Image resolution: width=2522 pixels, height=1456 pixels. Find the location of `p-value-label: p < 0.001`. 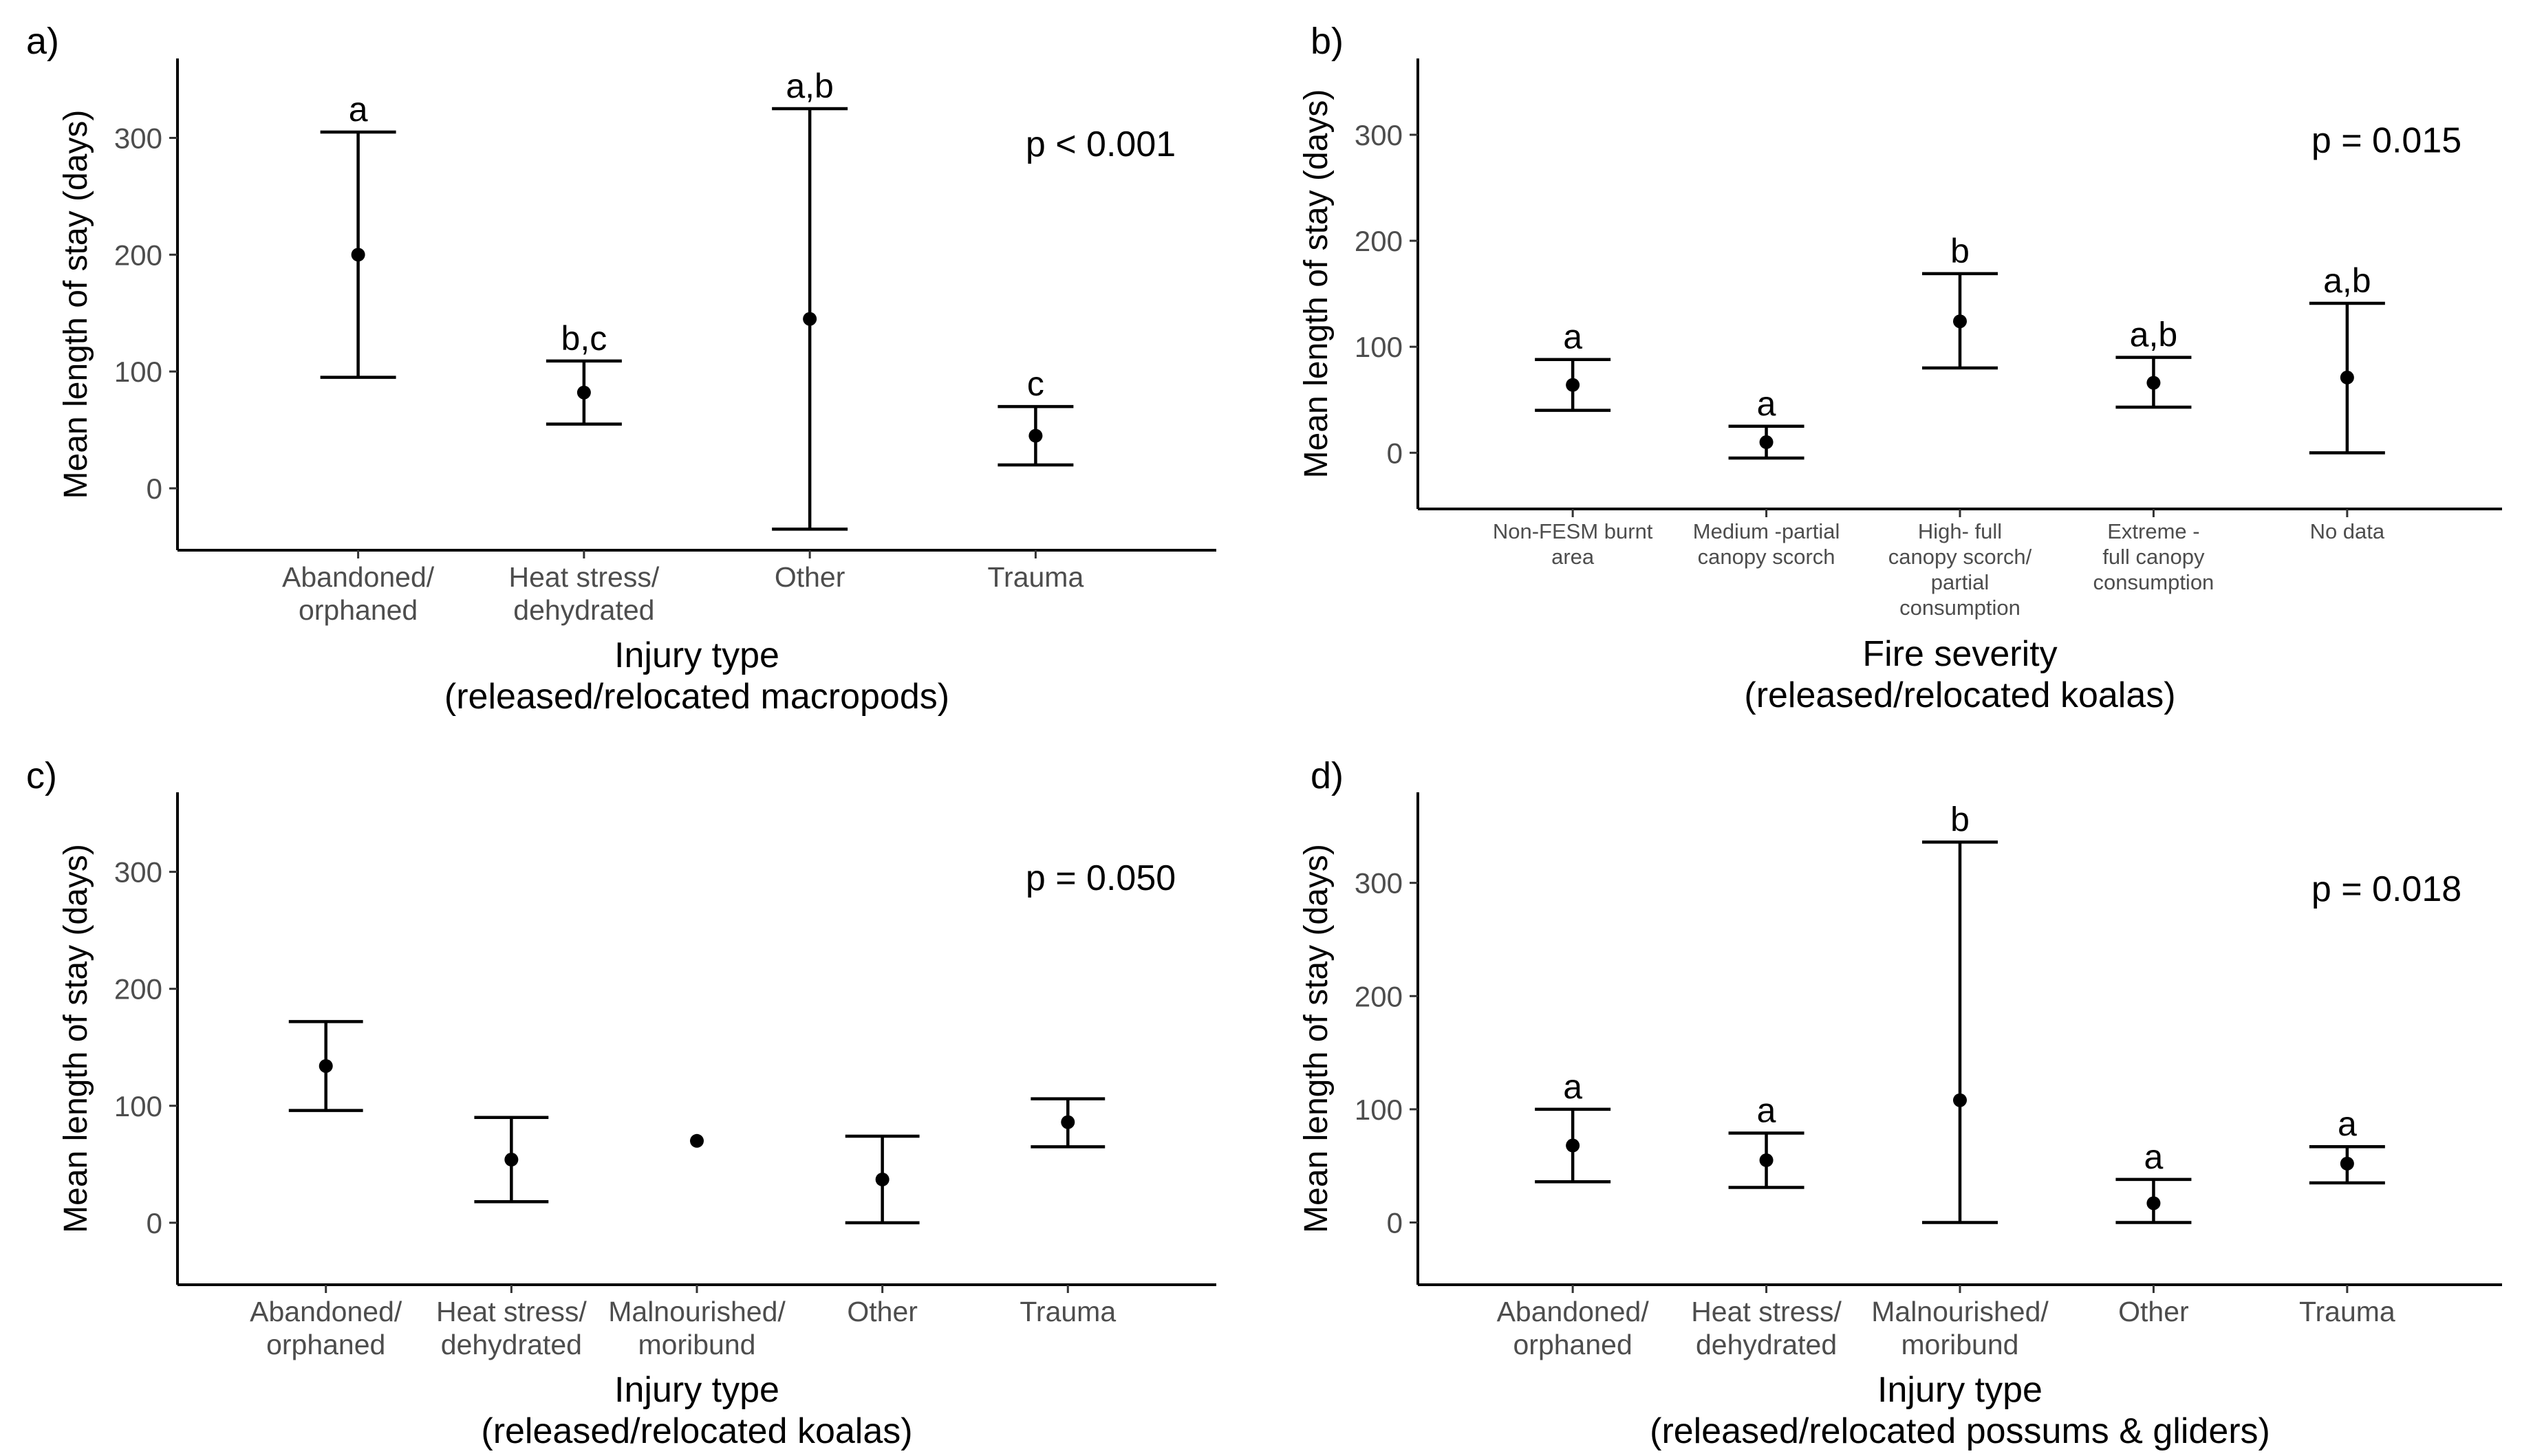

p-value-label: p < 0.001 is located at coordinates (1101, 144).